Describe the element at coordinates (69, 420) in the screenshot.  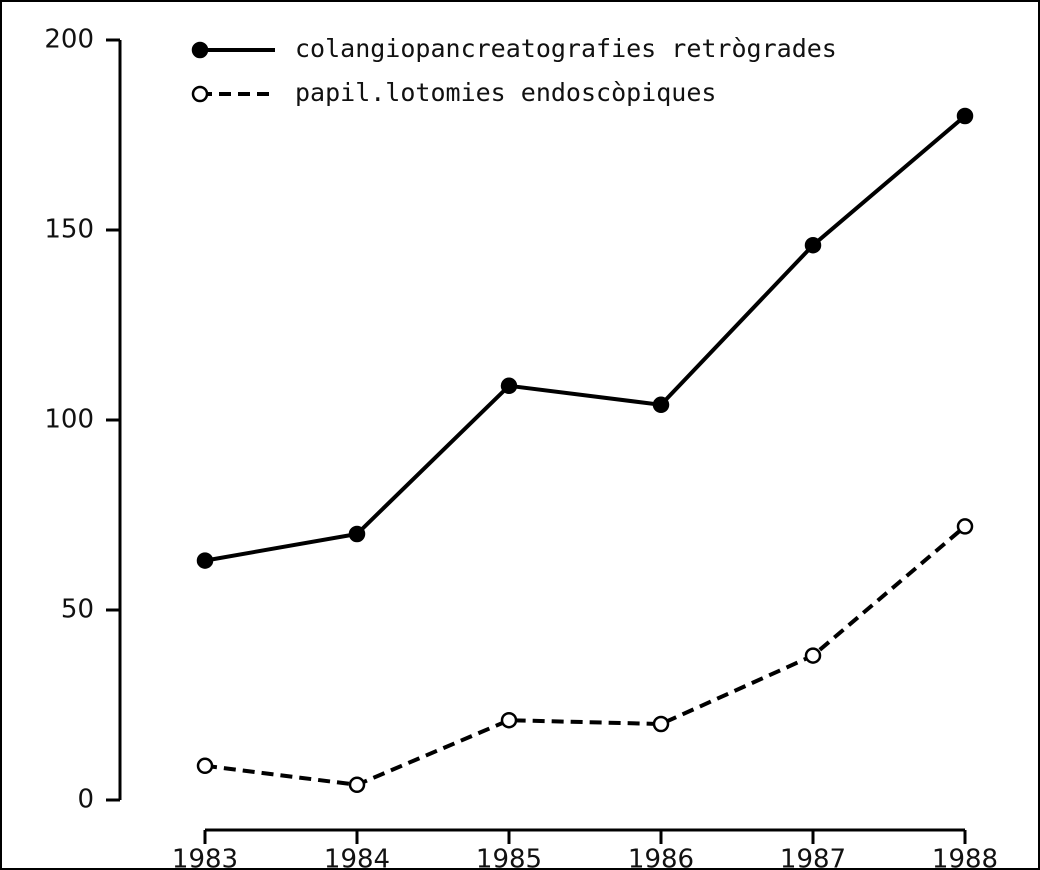
I see `y-tick-label: 100` at that location.